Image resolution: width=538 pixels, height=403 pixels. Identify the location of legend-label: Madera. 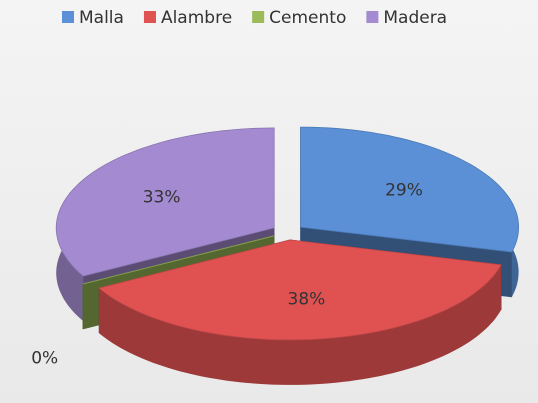
(415, 18).